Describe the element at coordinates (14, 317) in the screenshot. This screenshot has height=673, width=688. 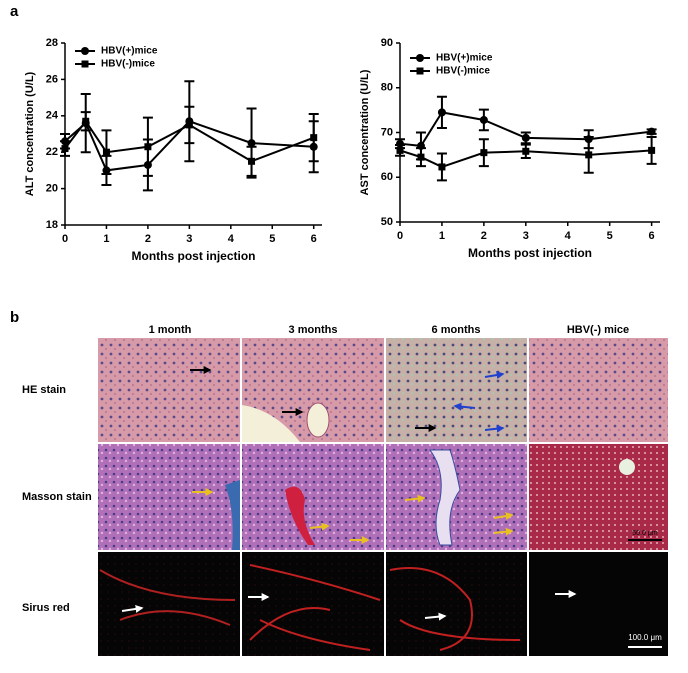
I see `panel-label: b` at that location.